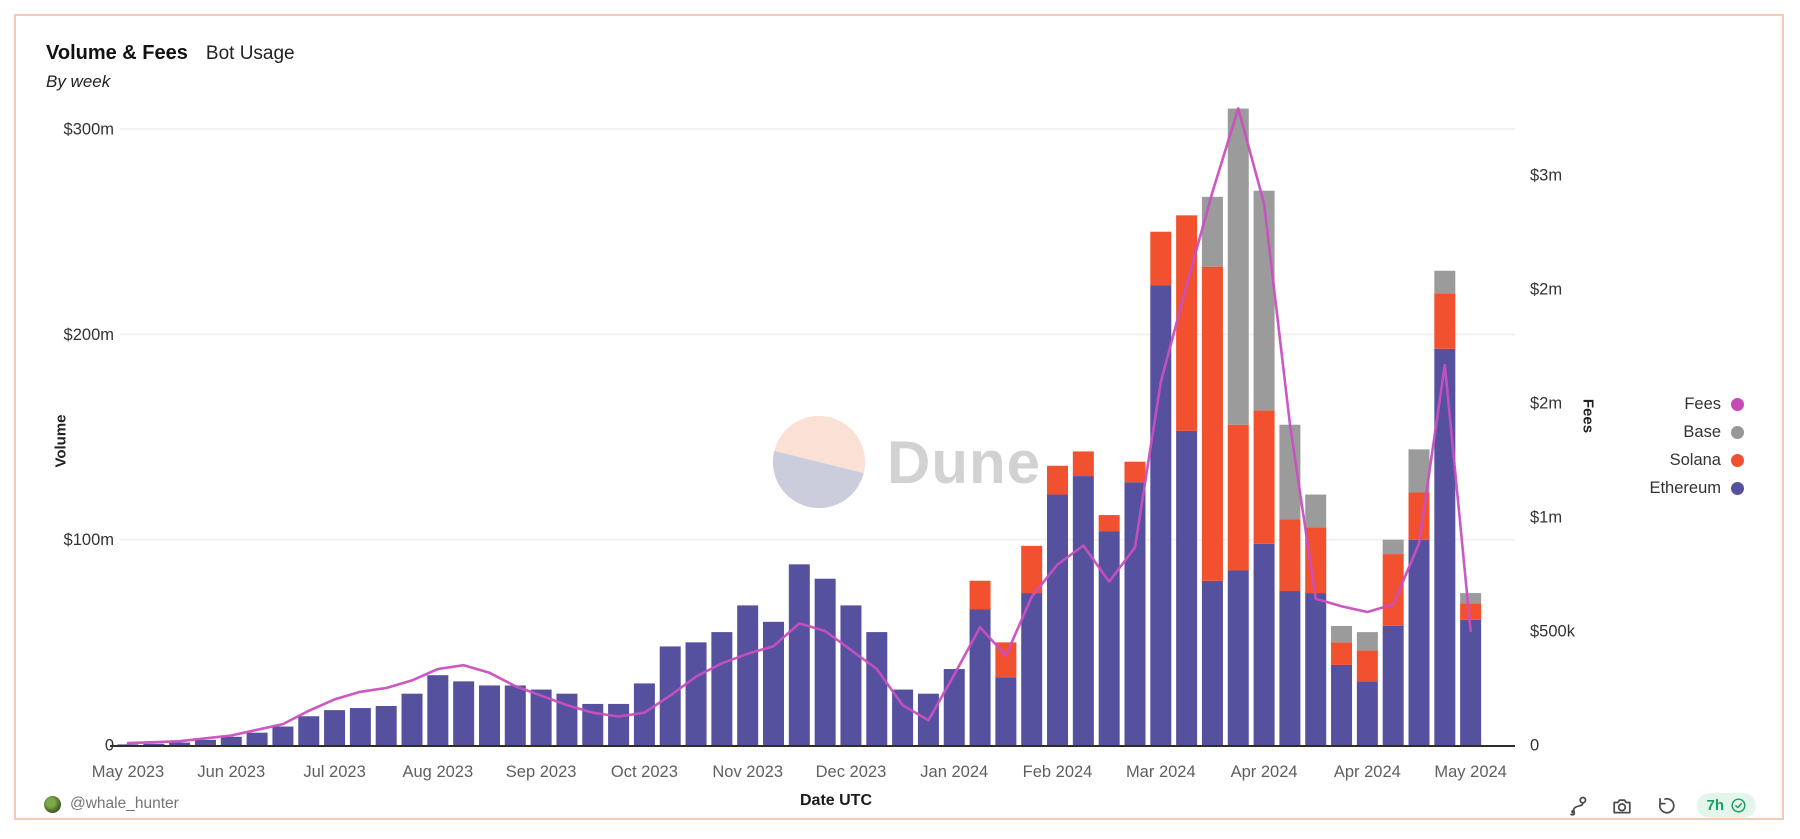  Describe the element at coordinates (1470, 772) in the screenshot. I see `axis-tick-label: May 2024` at that location.